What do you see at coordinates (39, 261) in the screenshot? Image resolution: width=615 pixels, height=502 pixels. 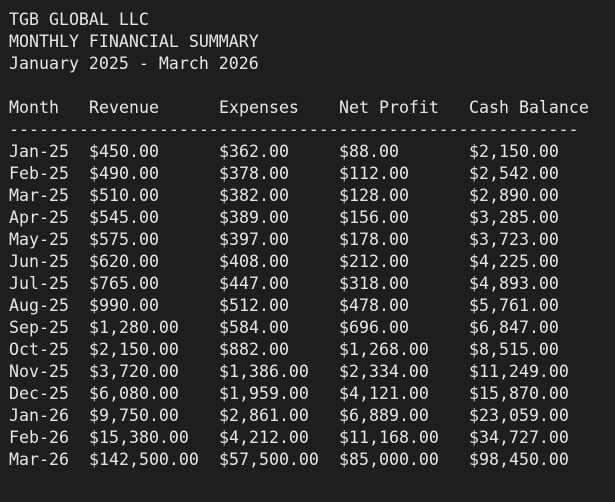 I see `table-cell: Jun-25` at bounding box center [39, 261].